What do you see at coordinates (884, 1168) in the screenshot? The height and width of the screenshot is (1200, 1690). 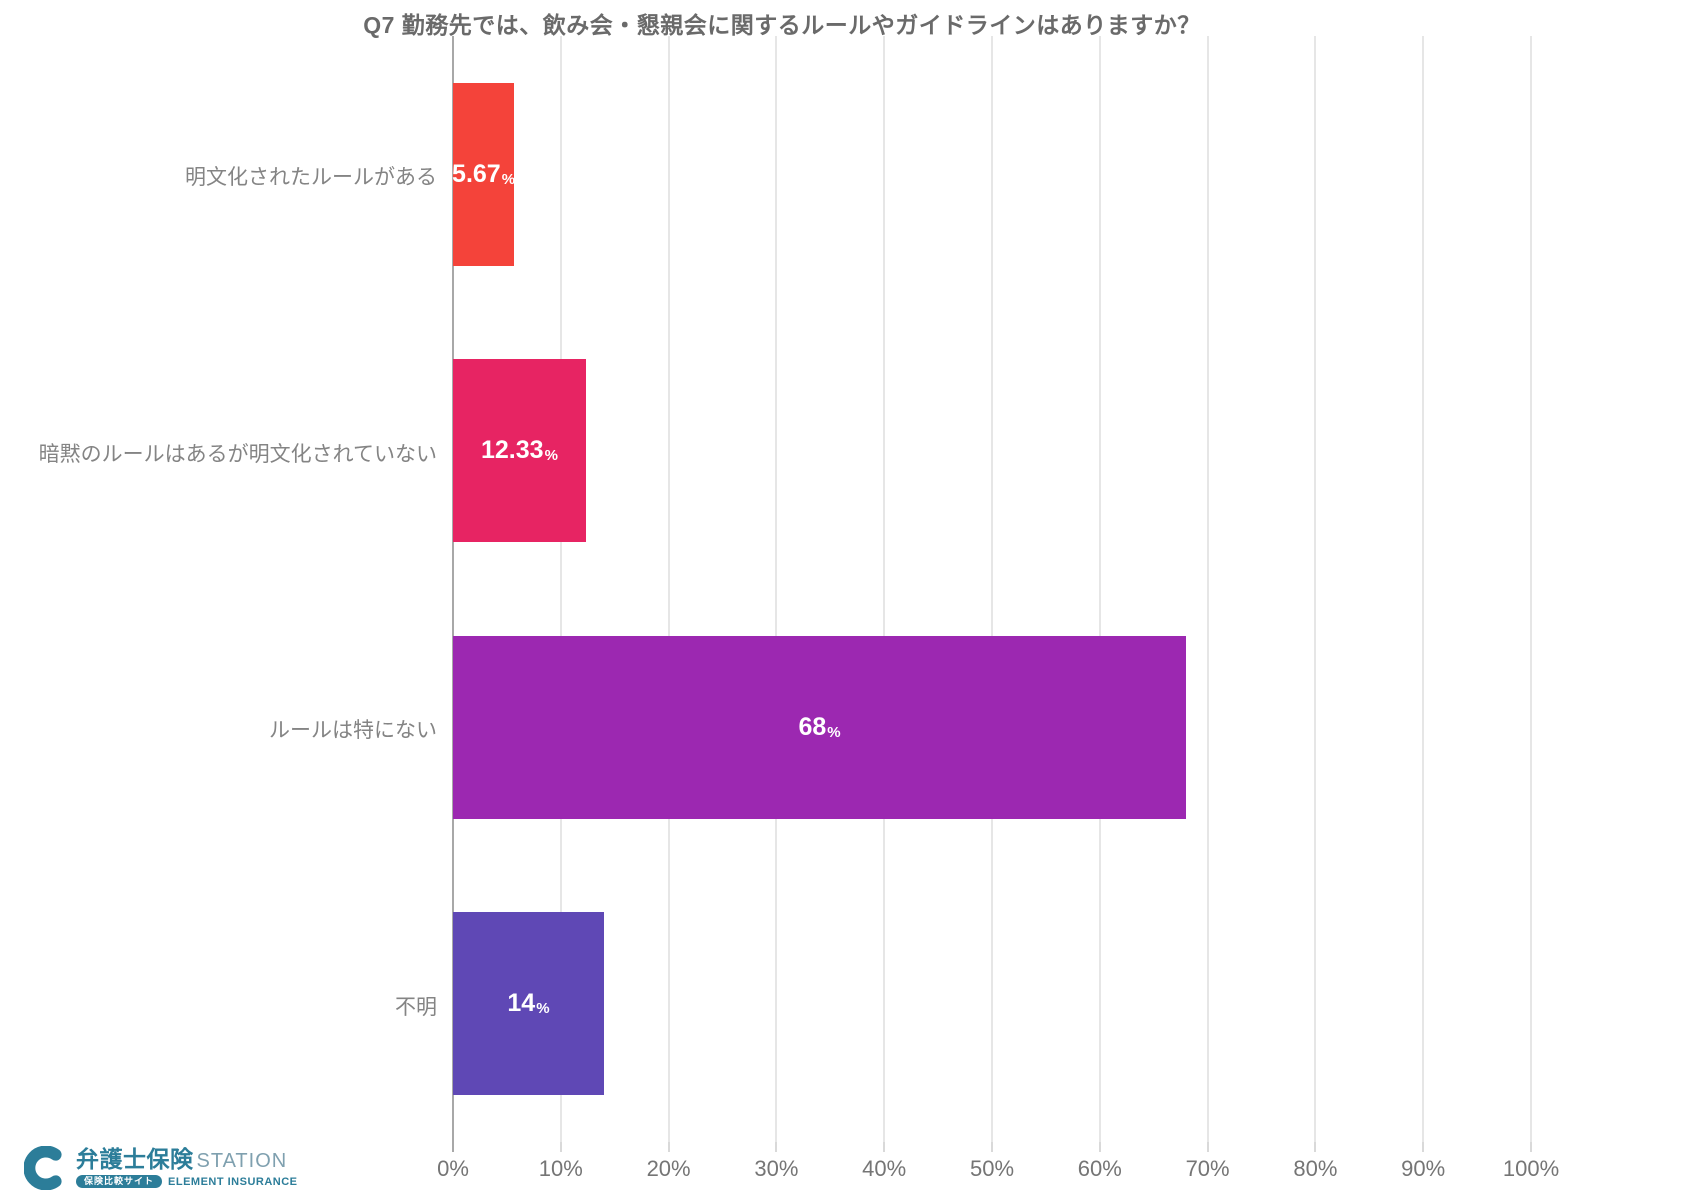 I see `x-tick-label-40: 40%` at bounding box center [884, 1168].